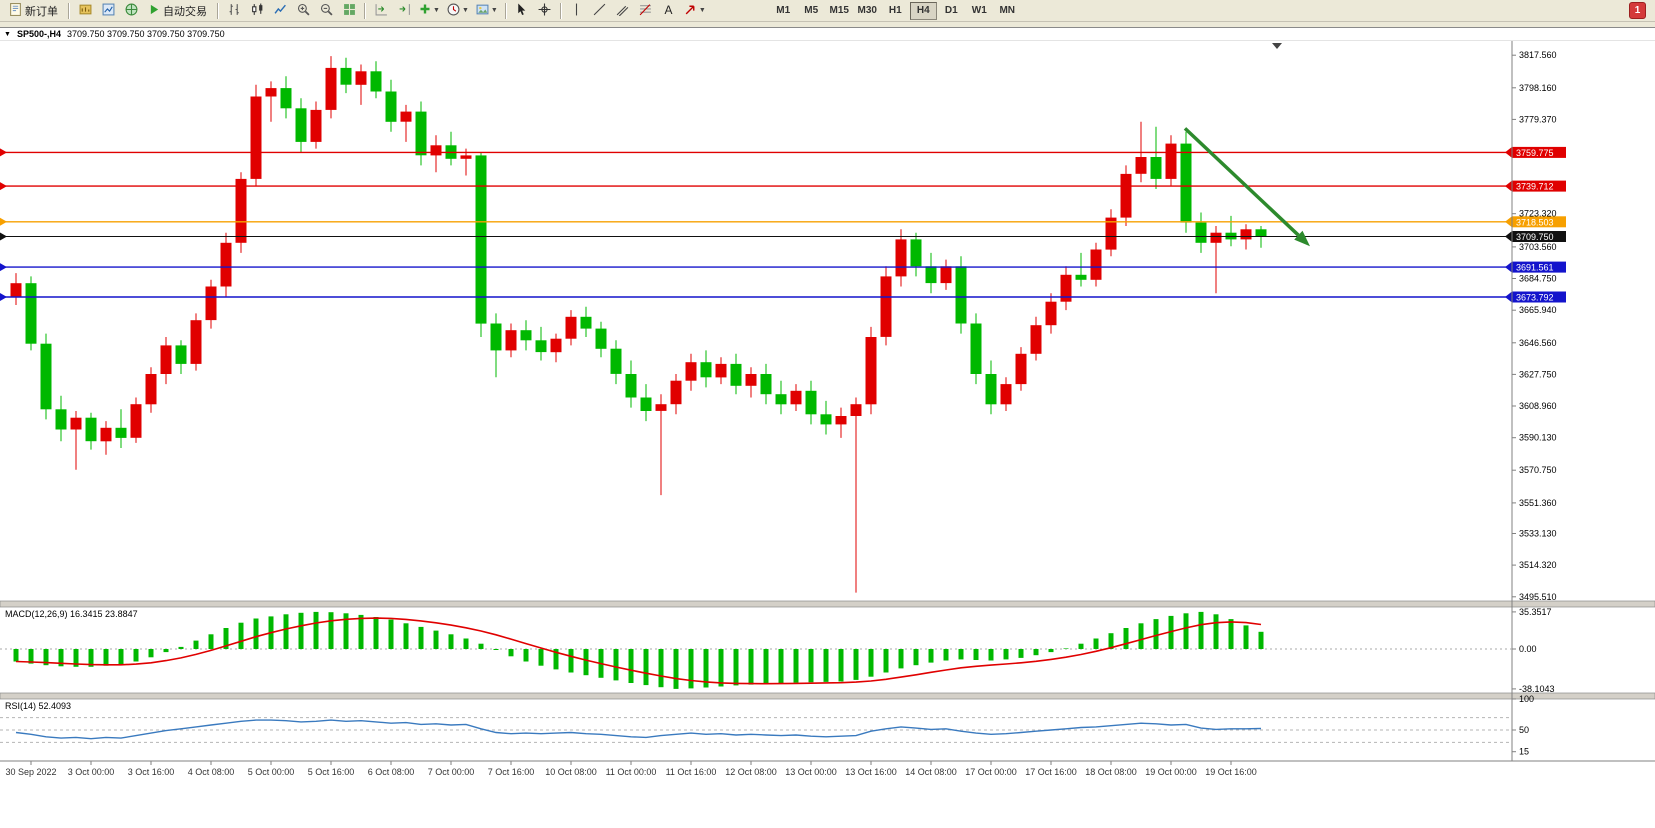  What do you see at coordinates (326, 10) in the screenshot?
I see `zoom-out-button` at bounding box center [326, 10].